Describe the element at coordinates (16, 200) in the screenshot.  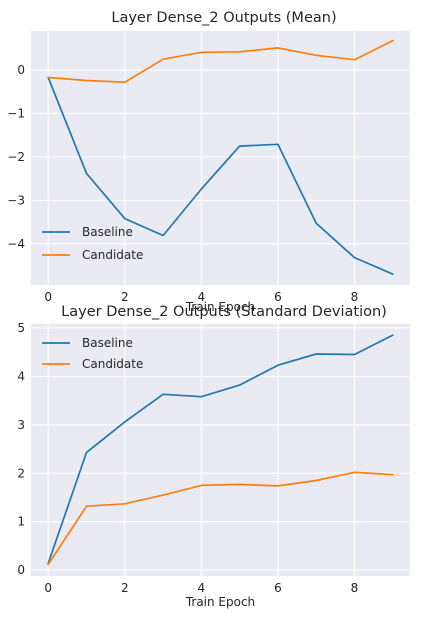
I see `y-tick-label: −3` at that location.